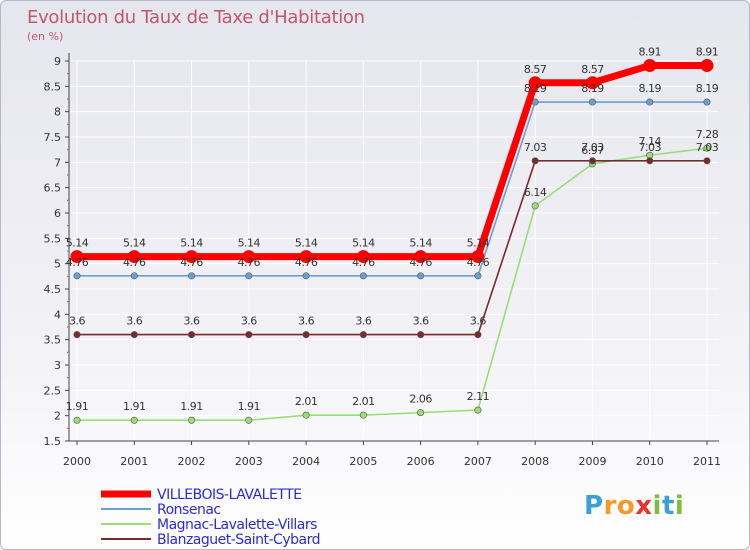  What do you see at coordinates (53, 86) in the screenshot?
I see `y-tick-label: 8.5` at bounding box center [53, 86].